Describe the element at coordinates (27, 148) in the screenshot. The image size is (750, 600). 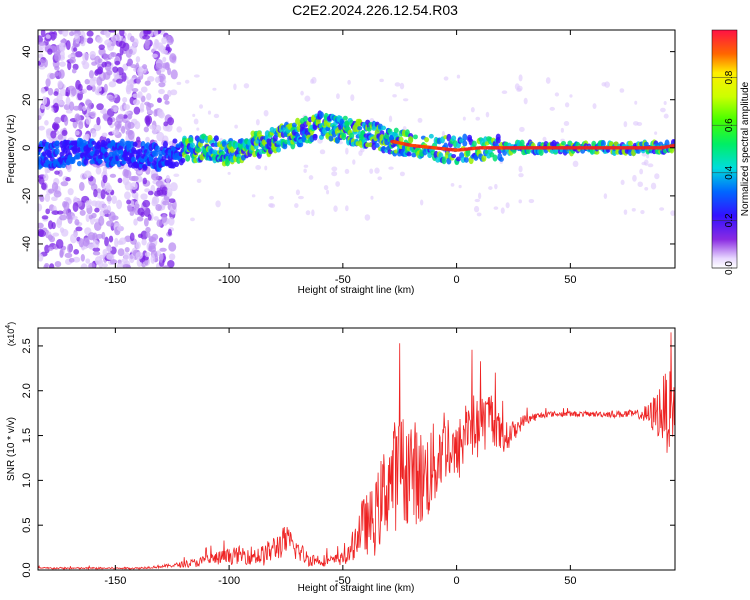
I see `y-tick-label: 0` at that location.